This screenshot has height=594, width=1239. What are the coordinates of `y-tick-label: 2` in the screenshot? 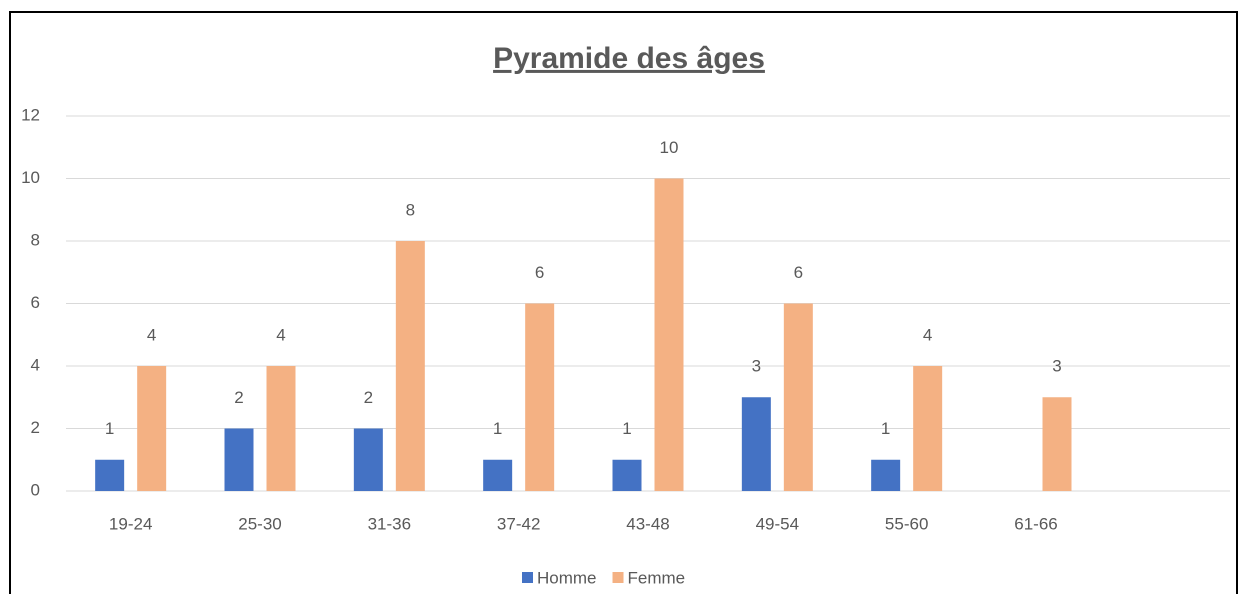 It's located at (35, 427).